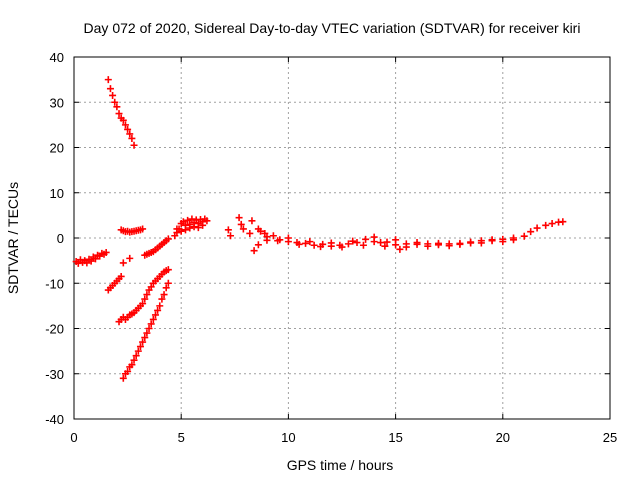 The width and height of the screenshot is (640, 480). I want to click on series-trace-j, so click(194, 240).